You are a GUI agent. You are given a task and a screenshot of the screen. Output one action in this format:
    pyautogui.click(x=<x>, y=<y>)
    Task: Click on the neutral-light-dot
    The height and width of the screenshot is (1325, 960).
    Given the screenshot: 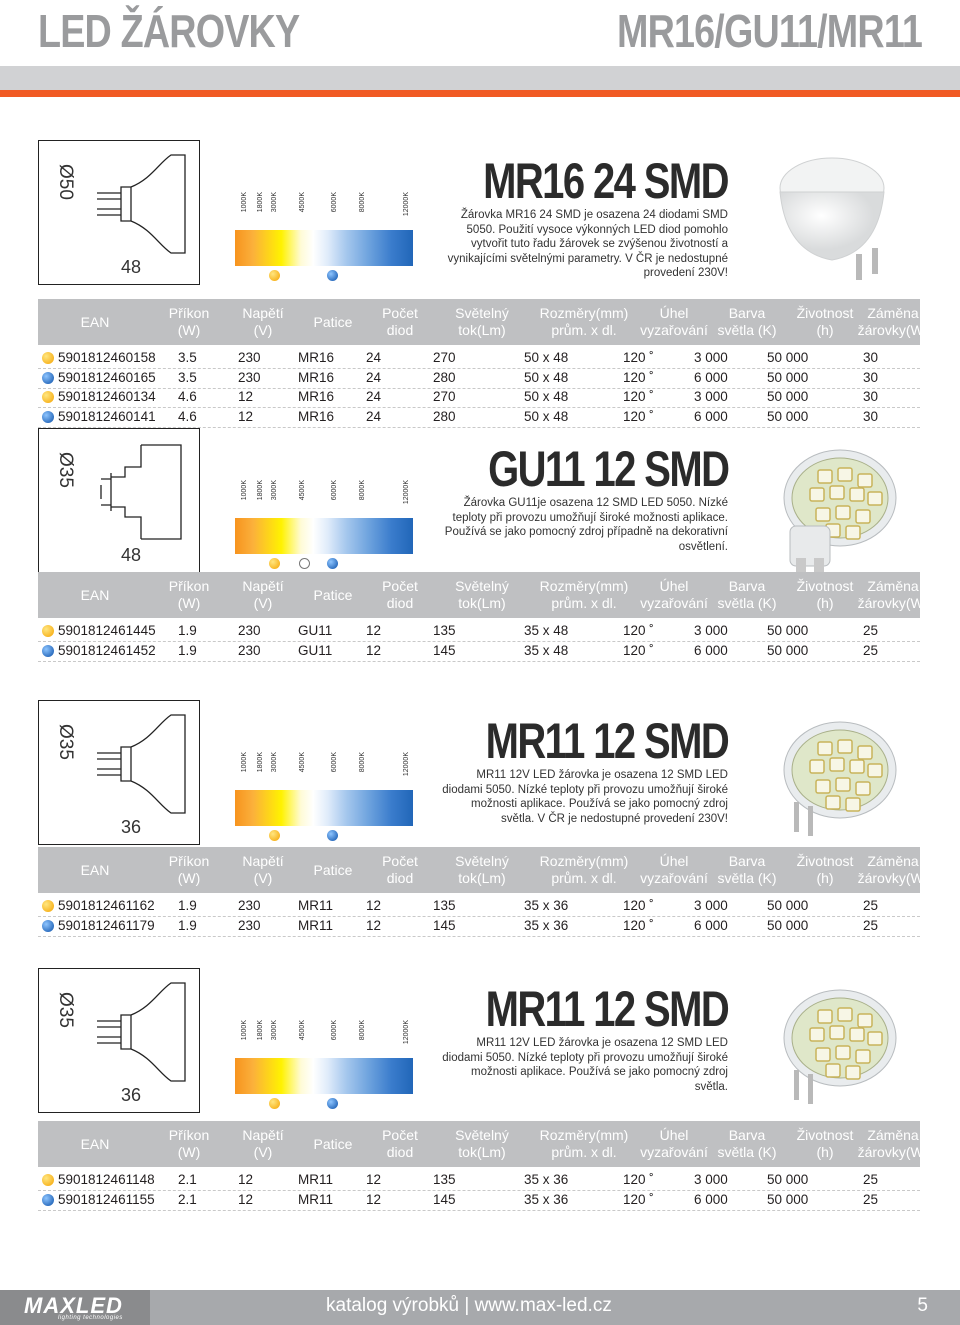 What is the action you would take?
    pyautogui.click(x=304, y=563)
    